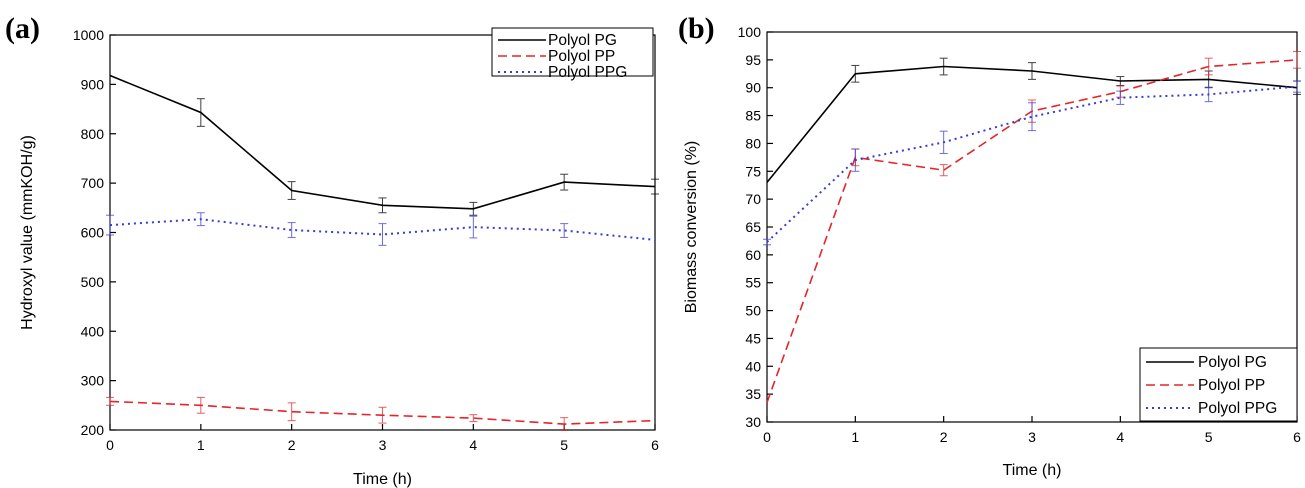 This screenshot has width=1305, height=488. What do you see at coordinates (753, 116) in the screenshot?
I see `panel-b-y-tick-label: 85` at bounding box center [753, 116].